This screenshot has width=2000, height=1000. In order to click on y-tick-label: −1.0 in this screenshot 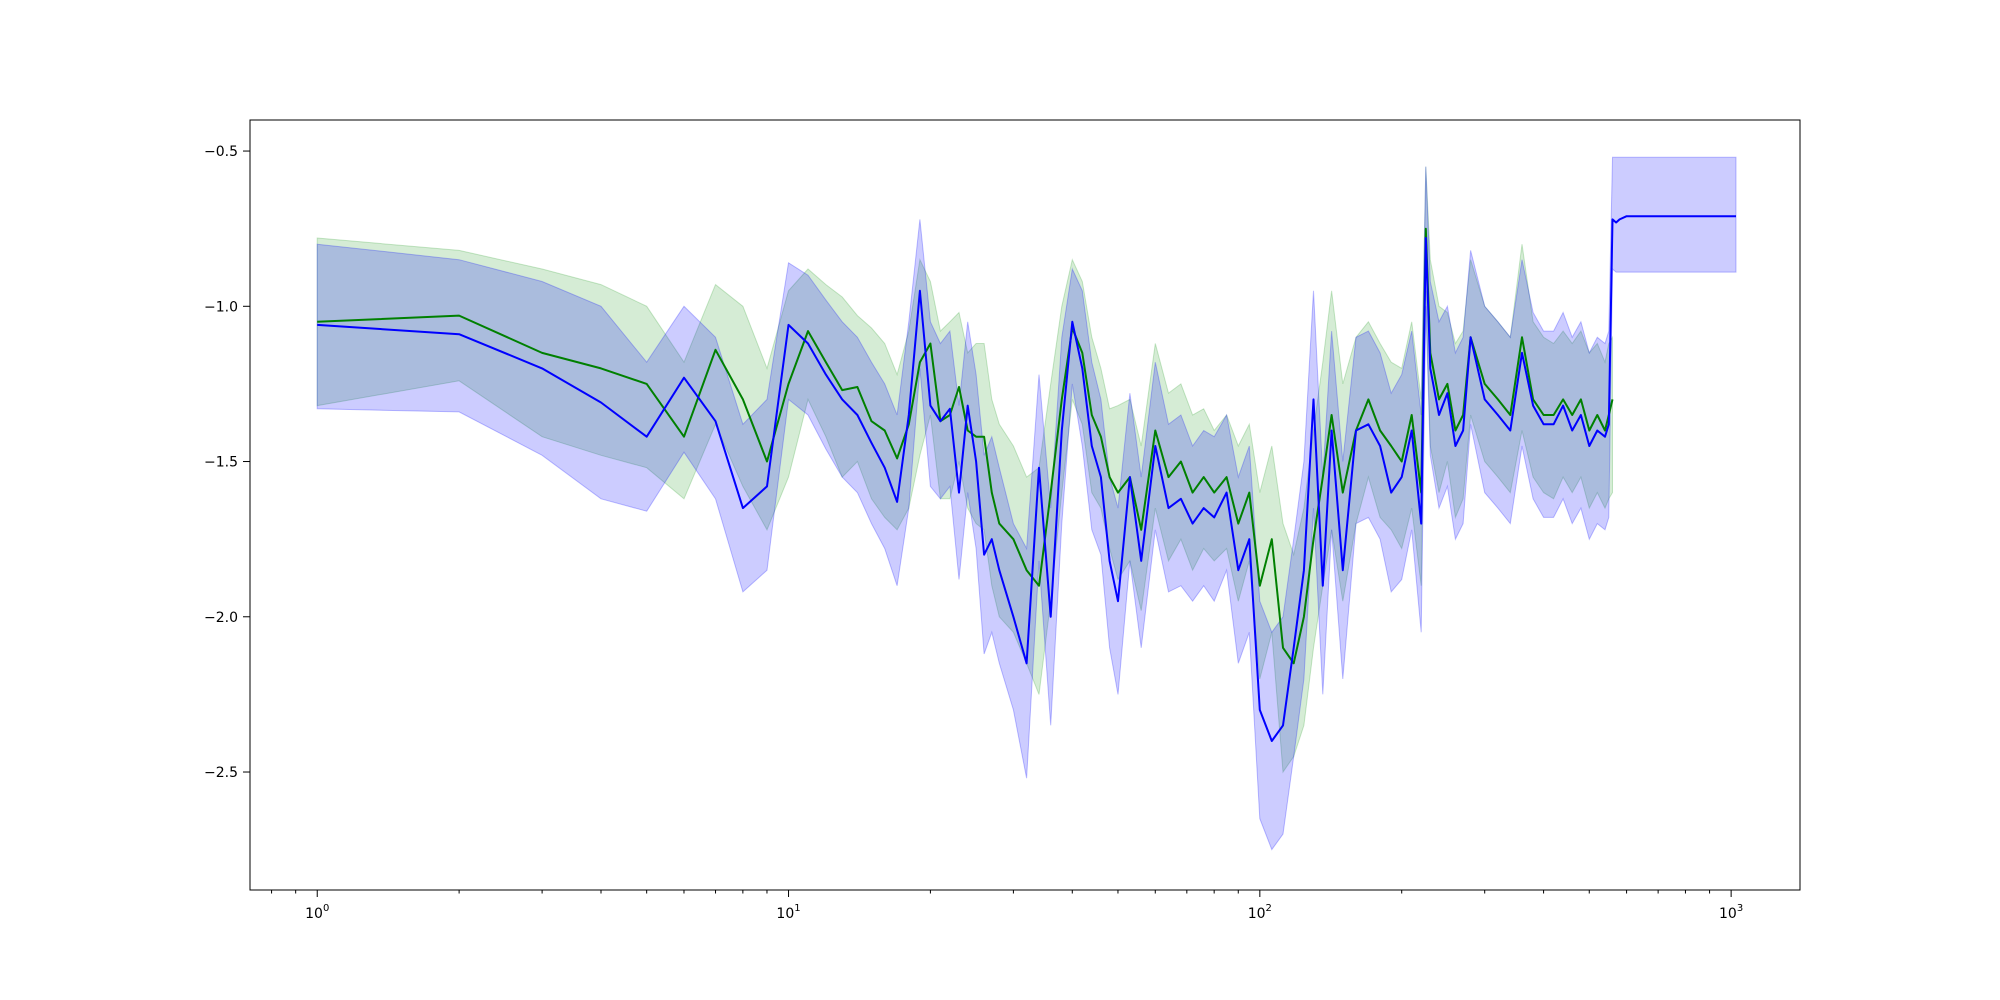, I will do `click(221, 307)`.